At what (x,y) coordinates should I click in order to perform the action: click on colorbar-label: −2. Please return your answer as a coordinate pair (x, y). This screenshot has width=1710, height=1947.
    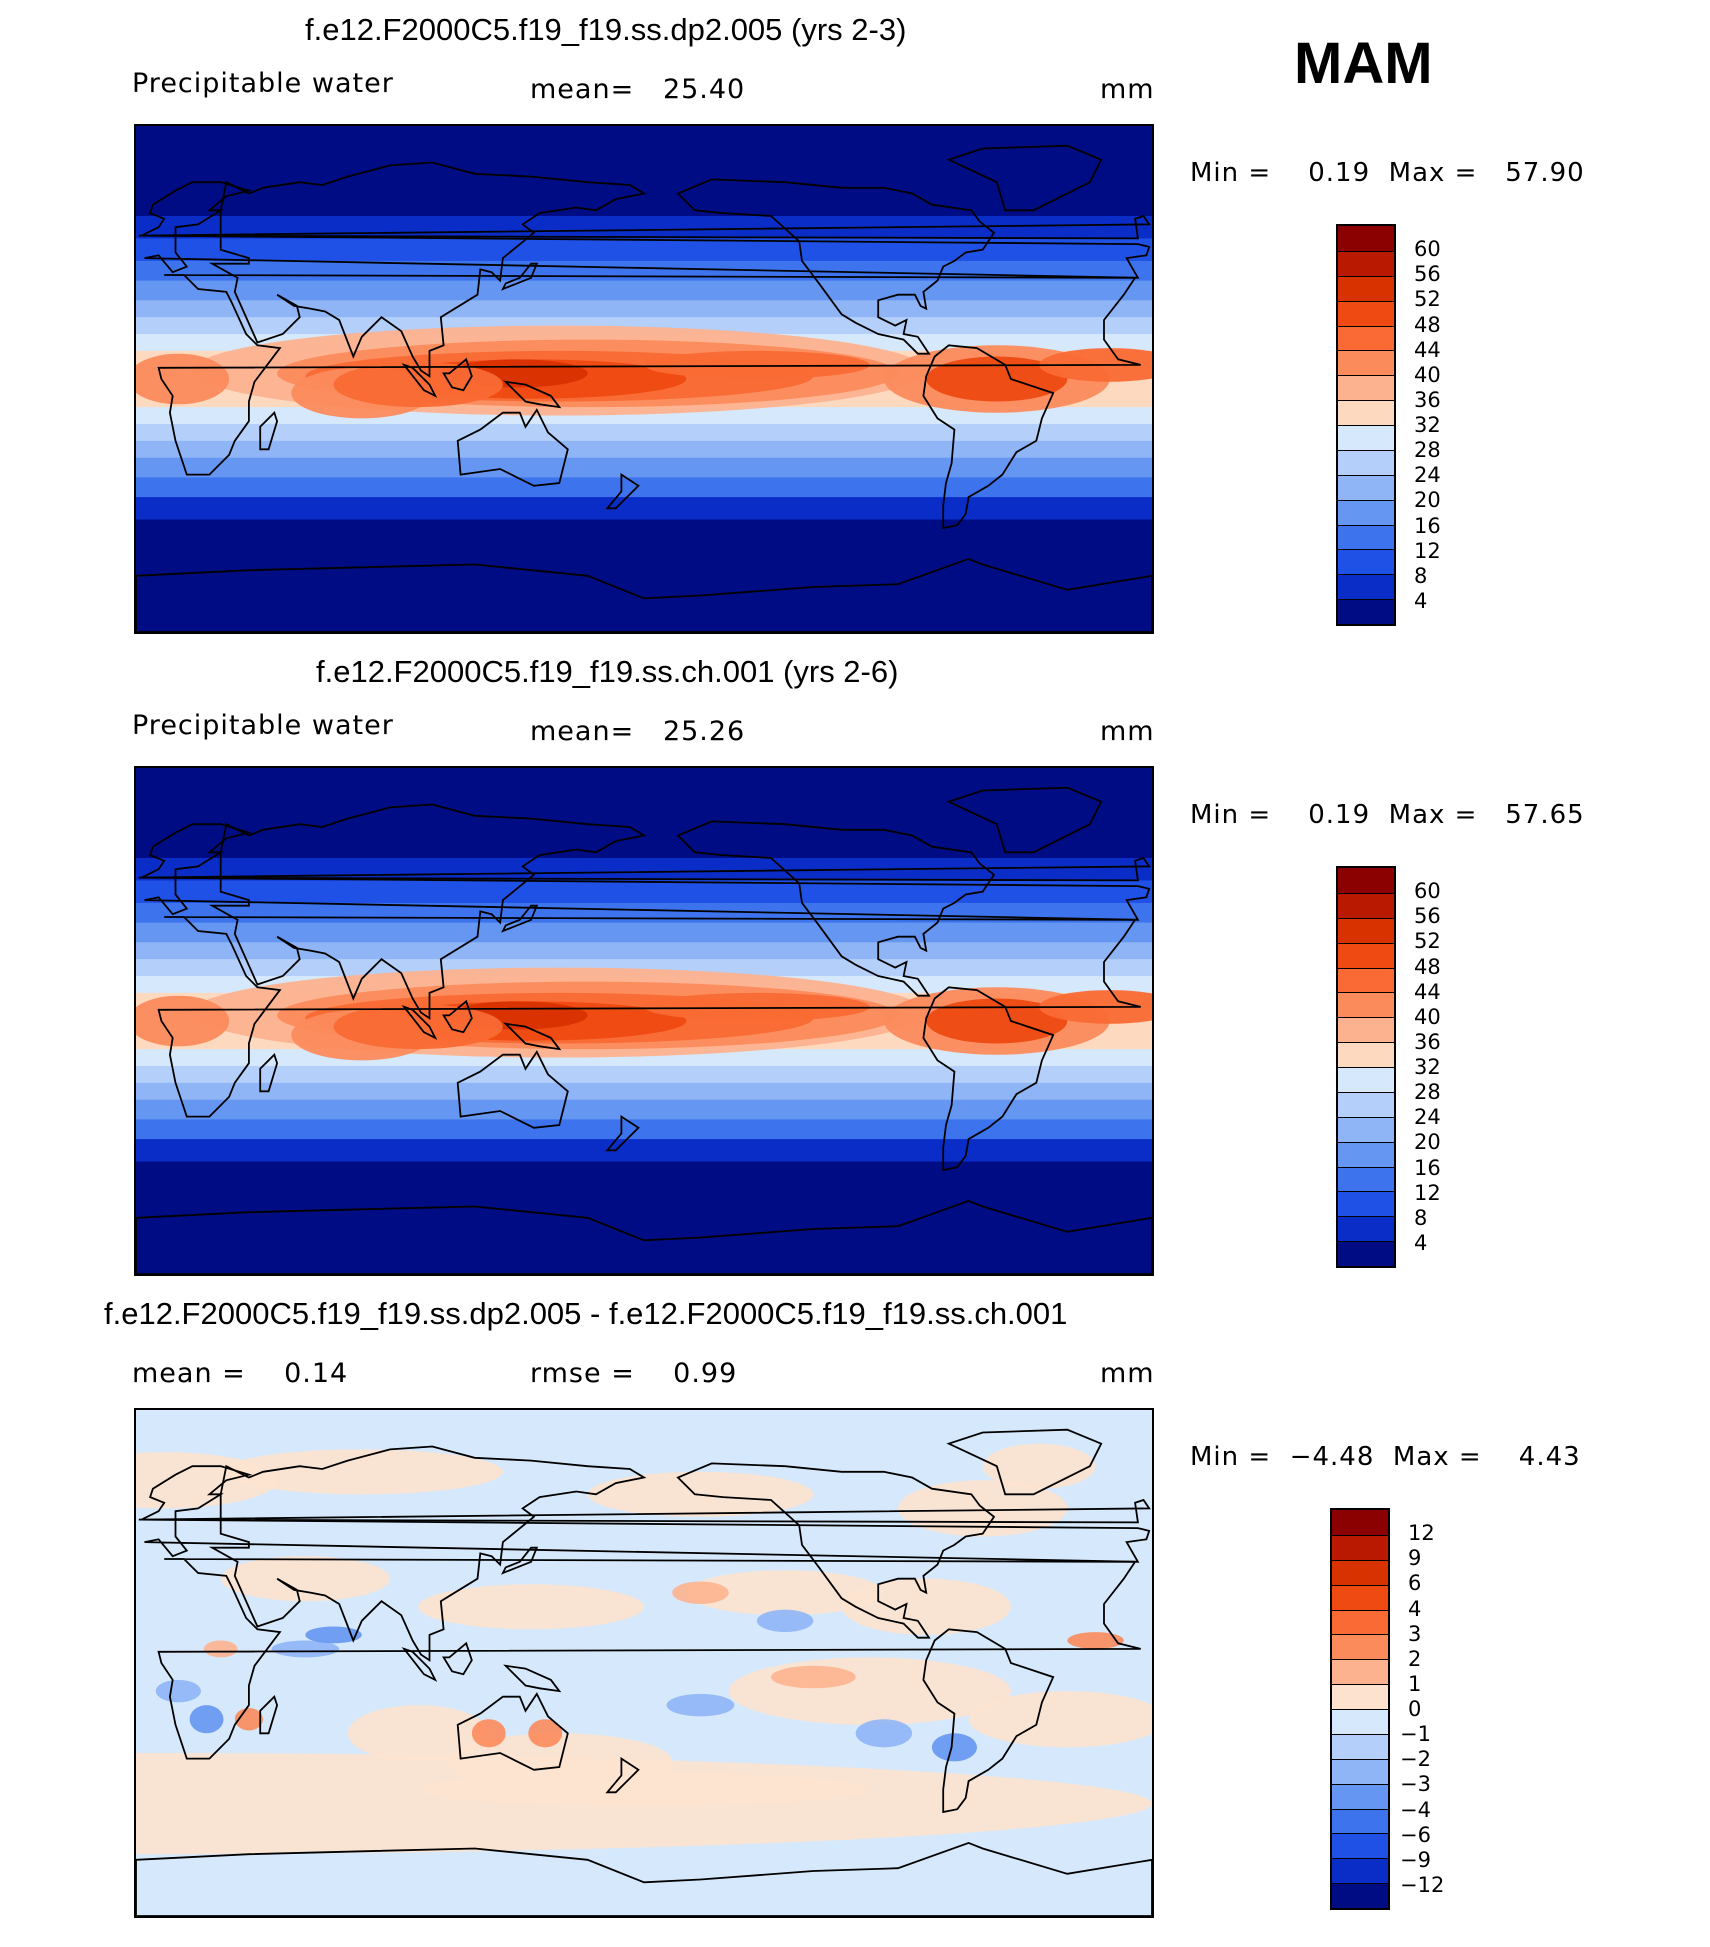
    Looking at the image, I should click on (1415, 1759).